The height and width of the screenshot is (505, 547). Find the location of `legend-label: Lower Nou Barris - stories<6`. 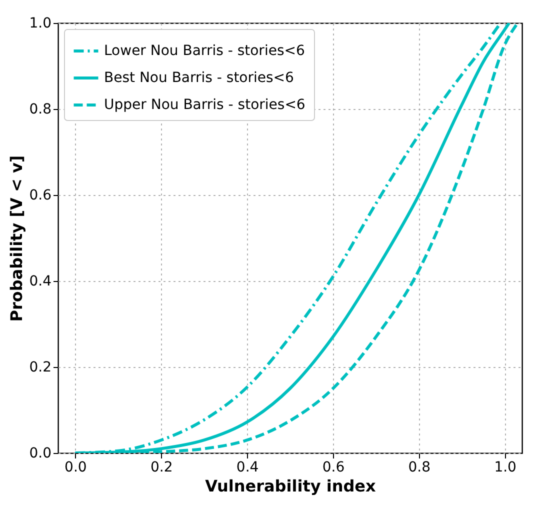

legend-label: Lower Nou Barris - stories<6 is located at coordinates (204, 51).